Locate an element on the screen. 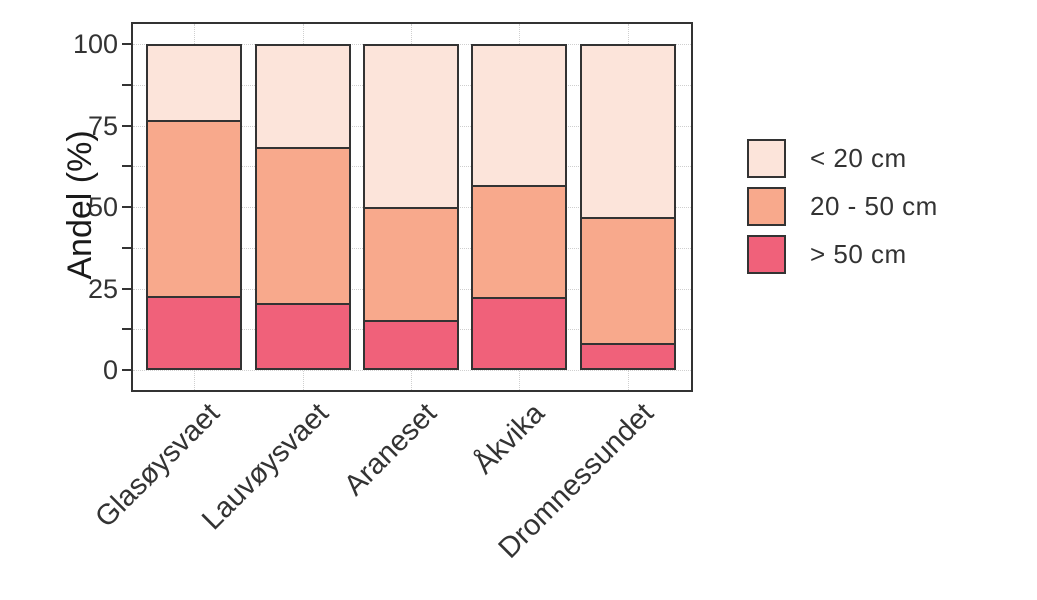 The height and width of the screenshot is (600, 1037). legend-label: > 50 cm is located at coordinates (858, 254).